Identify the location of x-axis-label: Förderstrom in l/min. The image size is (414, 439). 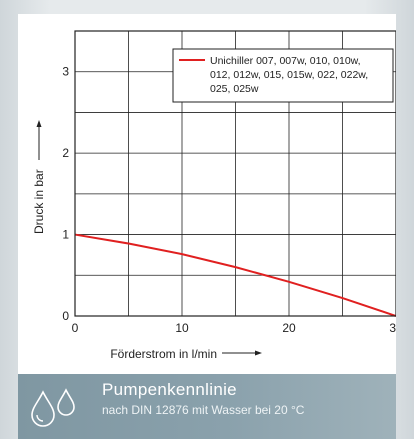
(163, 354).